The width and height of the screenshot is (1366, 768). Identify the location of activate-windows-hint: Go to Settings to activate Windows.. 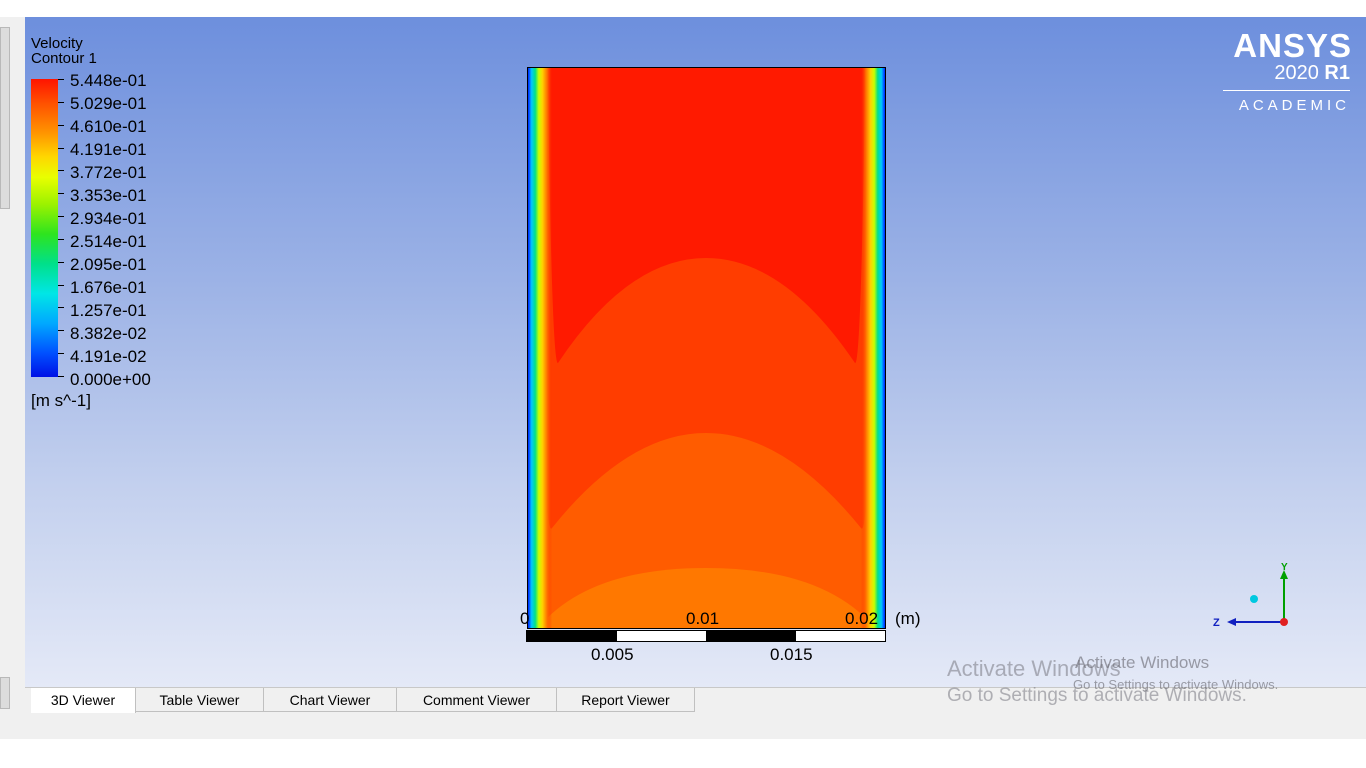
(1097, 695).